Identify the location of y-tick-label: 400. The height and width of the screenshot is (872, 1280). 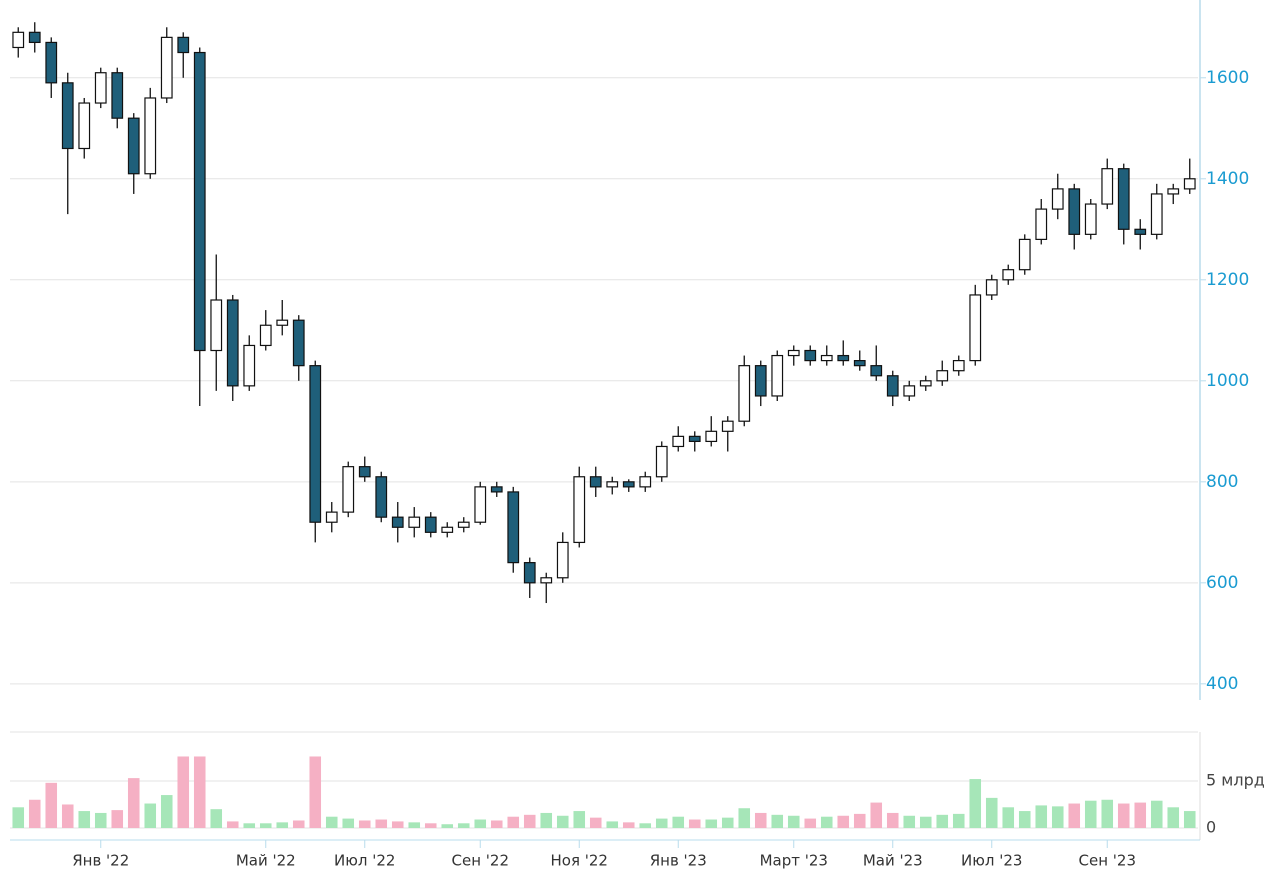
(1222, 684).